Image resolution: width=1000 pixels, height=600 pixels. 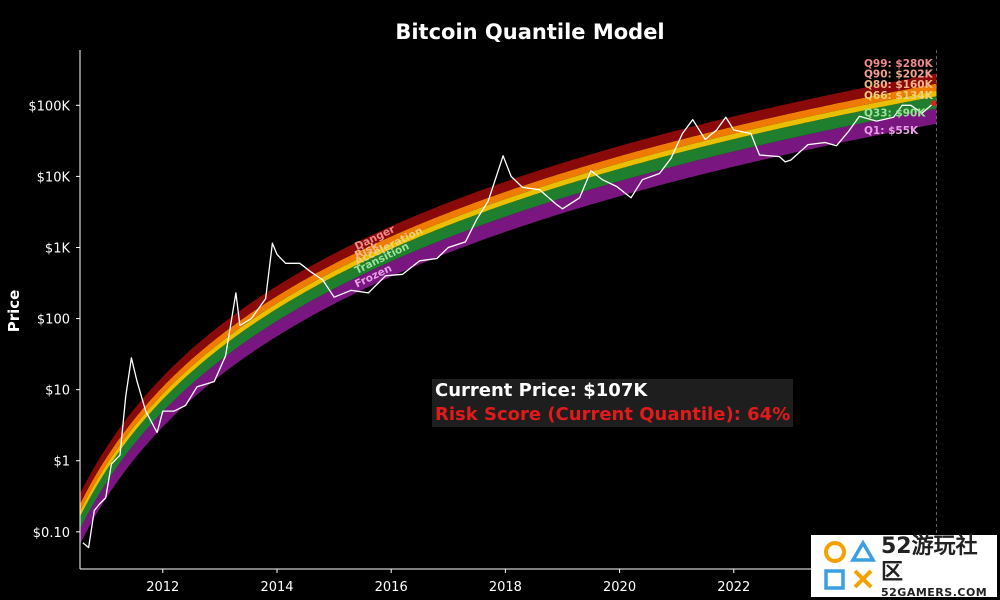 I want to click on watermark-subtitle: 52GAMERS.COM, so click(x=934, y=592).